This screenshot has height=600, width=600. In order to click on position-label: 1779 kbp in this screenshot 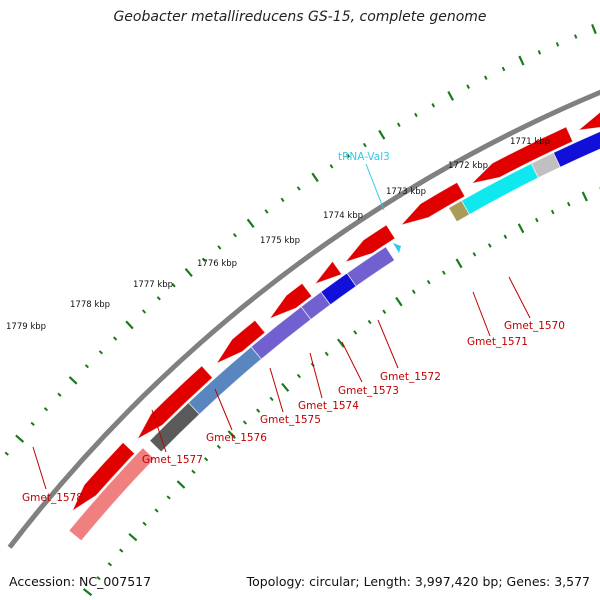, I will do `click(26, 327)`.